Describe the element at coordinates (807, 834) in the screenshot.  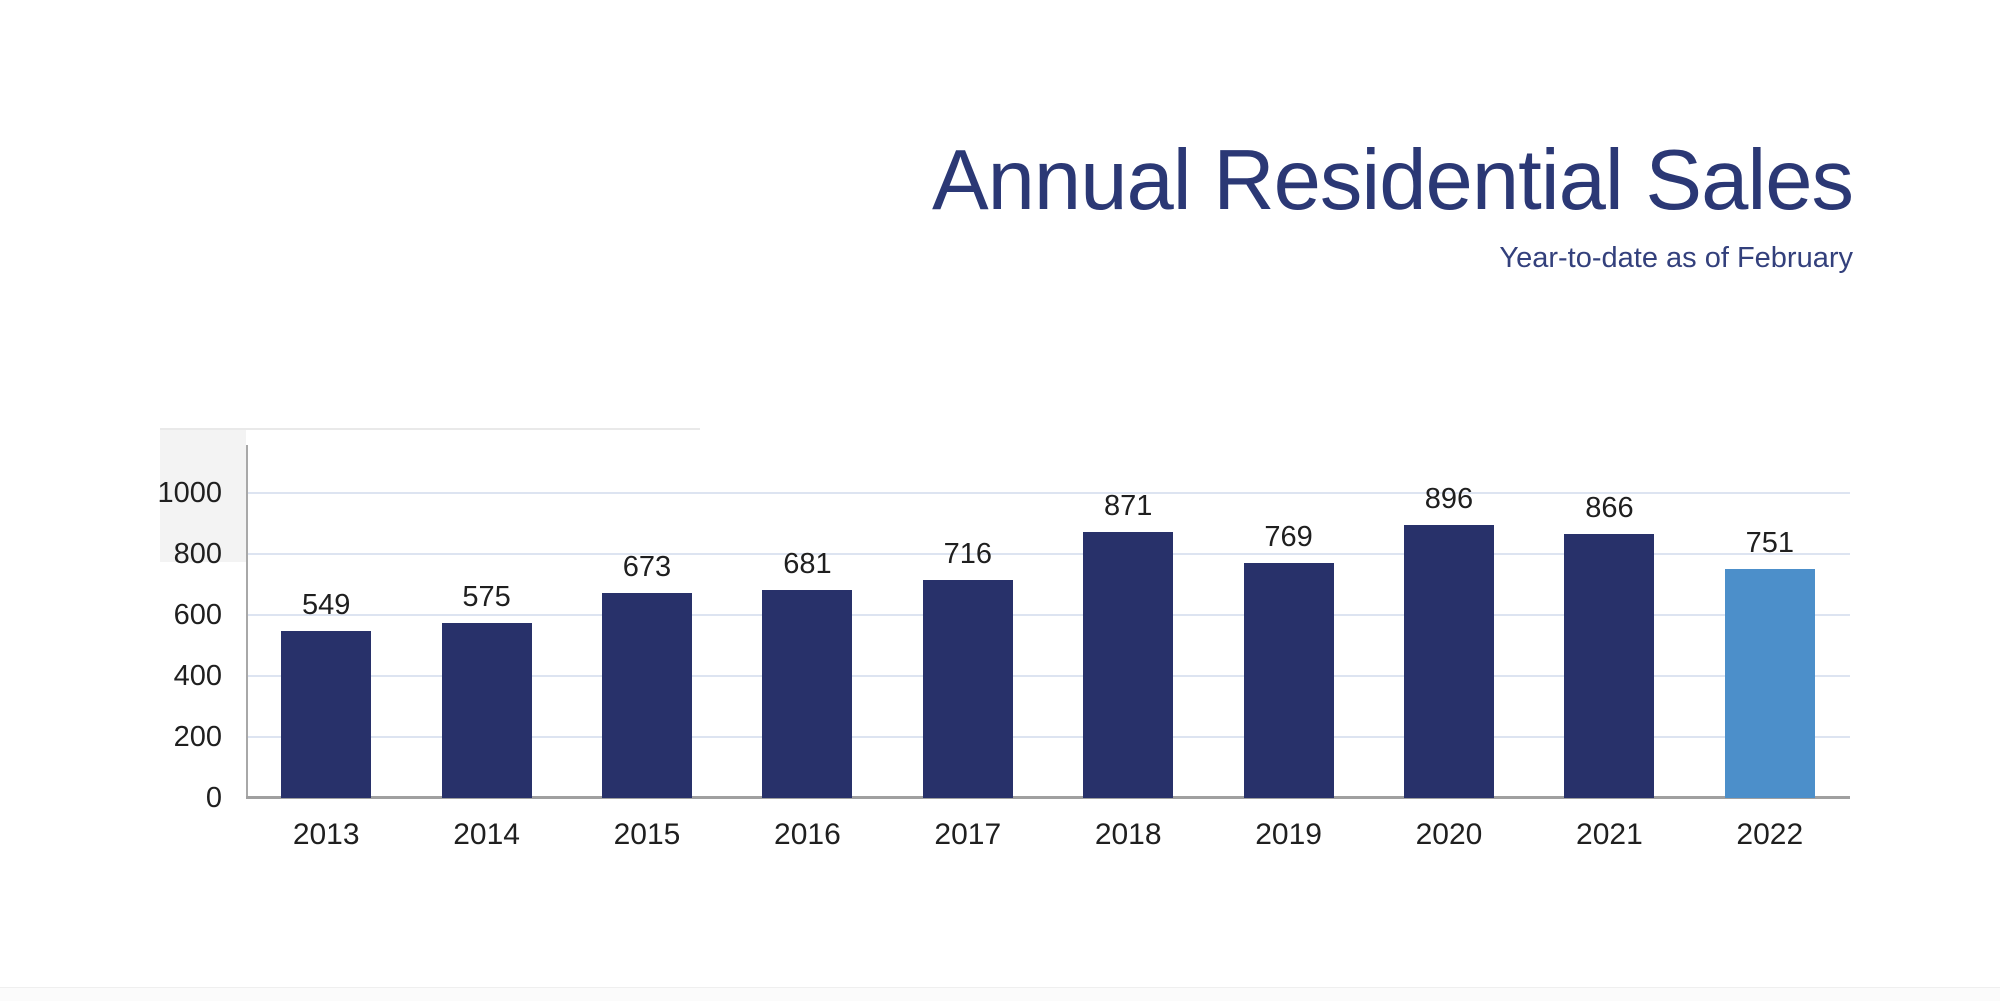
I see `x-tick-label-2016: 2016` at that location.